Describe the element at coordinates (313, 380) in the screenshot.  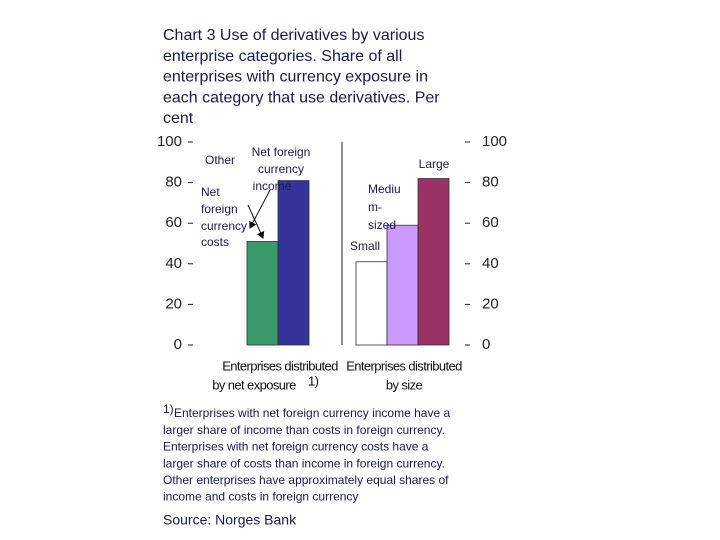
I see `x-label-sup: 1)` at that location.